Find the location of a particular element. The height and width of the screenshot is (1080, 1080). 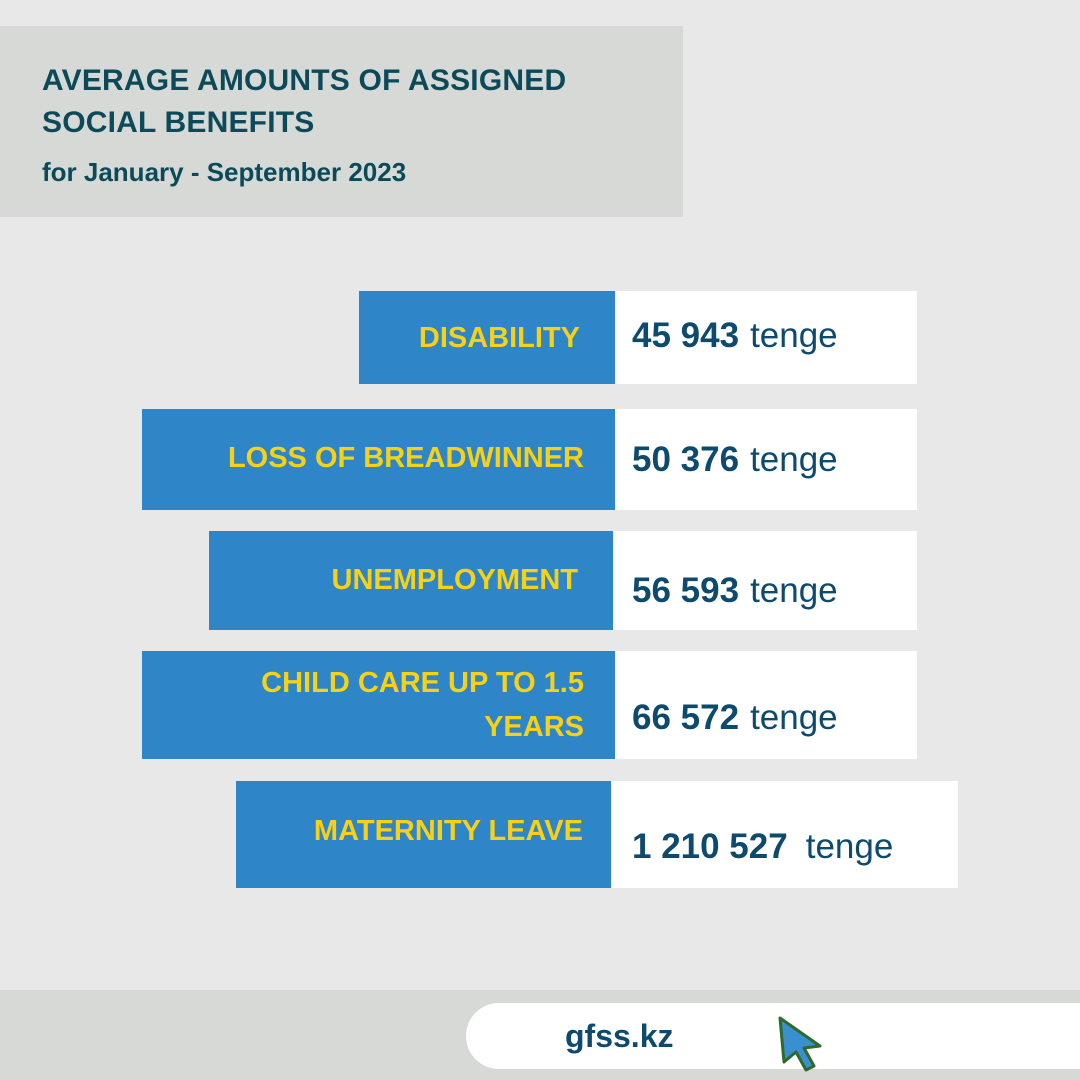

benefit-label: LOSS OF BREADWINNER is located at coordinates (405, 457).